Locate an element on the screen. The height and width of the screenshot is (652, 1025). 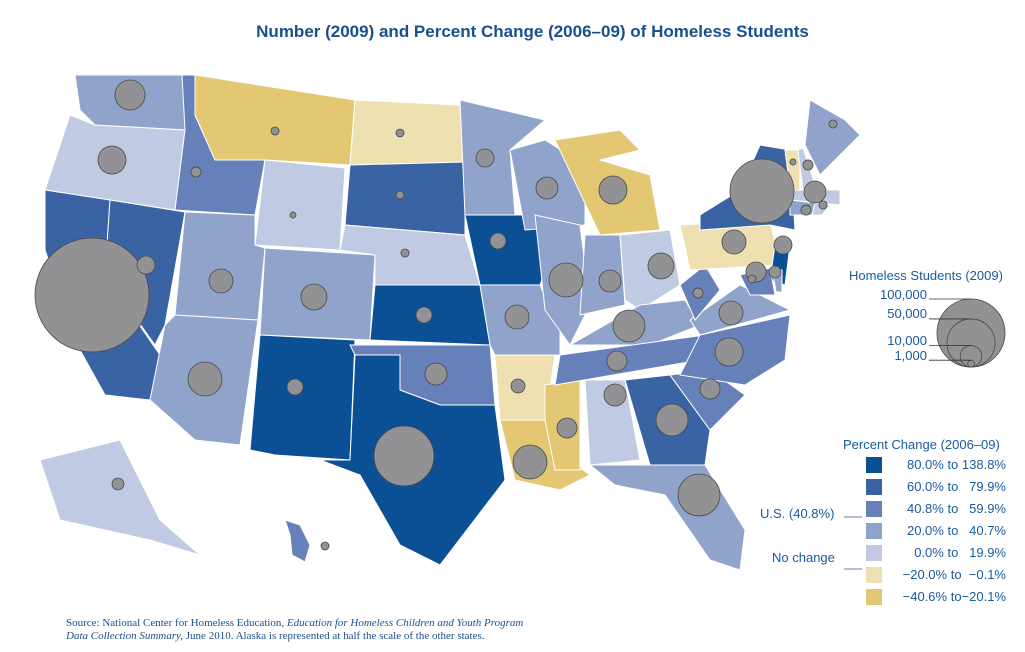
bubble-id is located at coordinates (196, 172).